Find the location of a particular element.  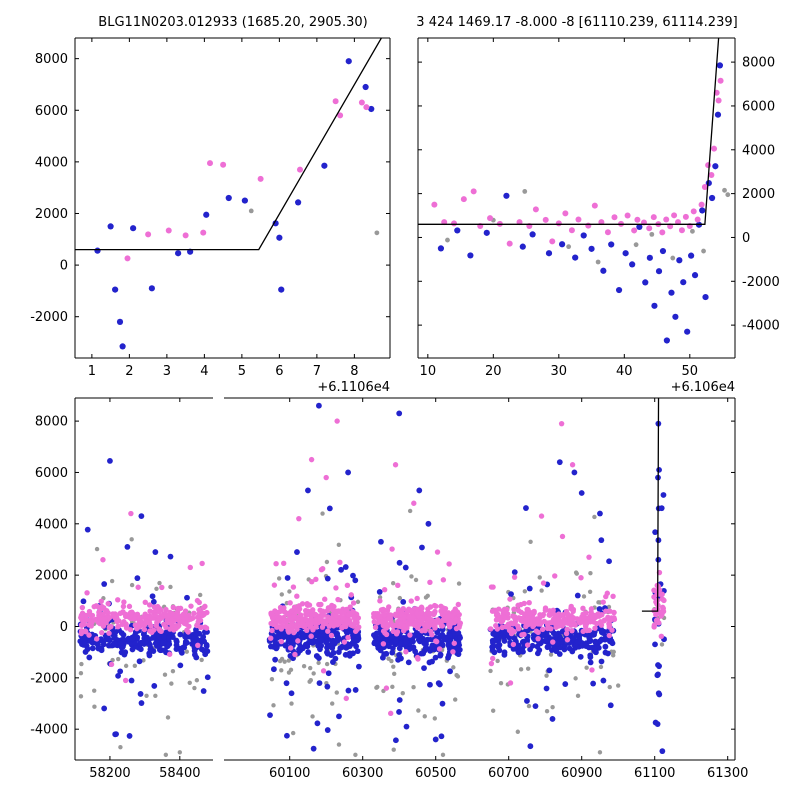

svg-text: 7 is located at coordinates (317, 371).